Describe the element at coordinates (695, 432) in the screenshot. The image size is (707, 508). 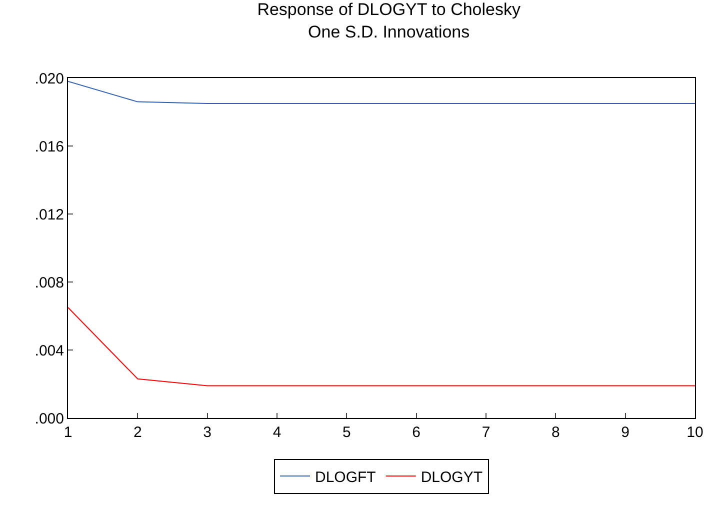
I see `x-tick-label: 10` at that location.